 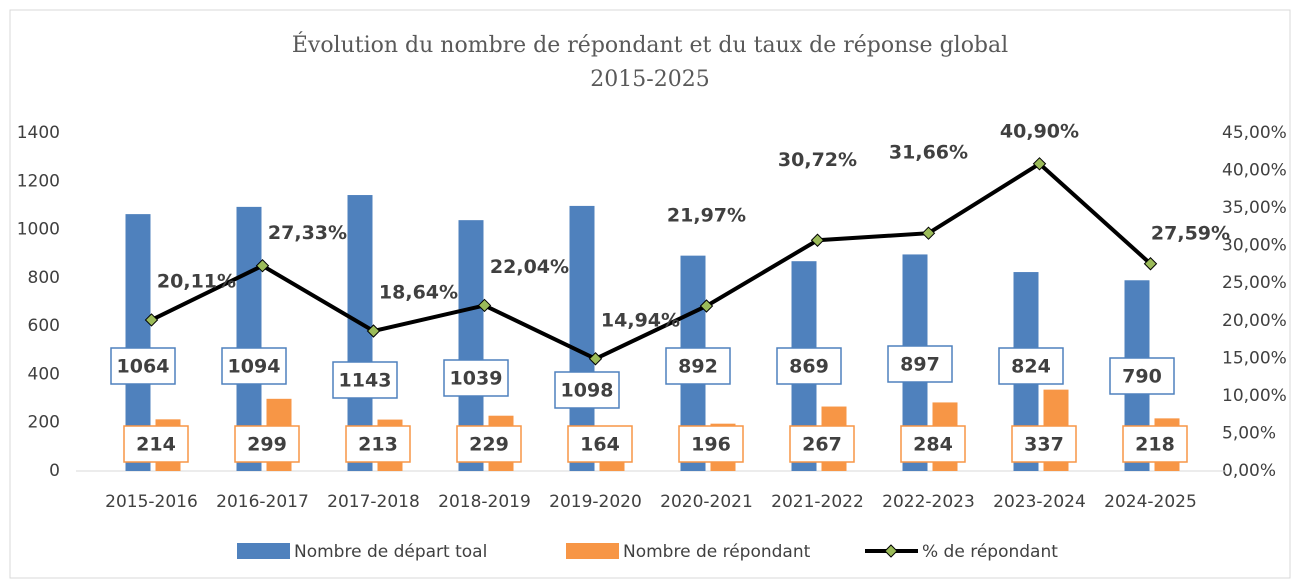 I want to click on data-label: 27,33%, so click(x=307, y=233).